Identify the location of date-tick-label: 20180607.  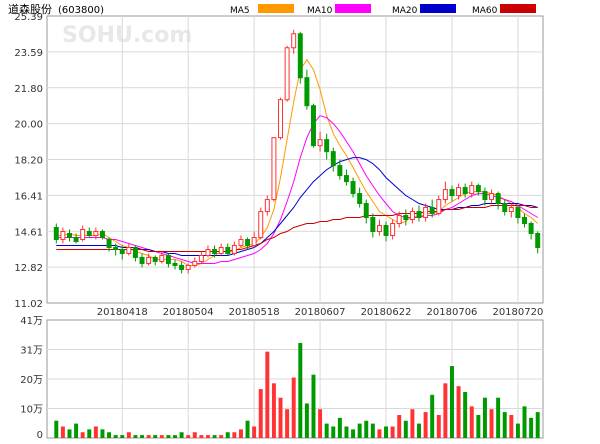
(320, 312).